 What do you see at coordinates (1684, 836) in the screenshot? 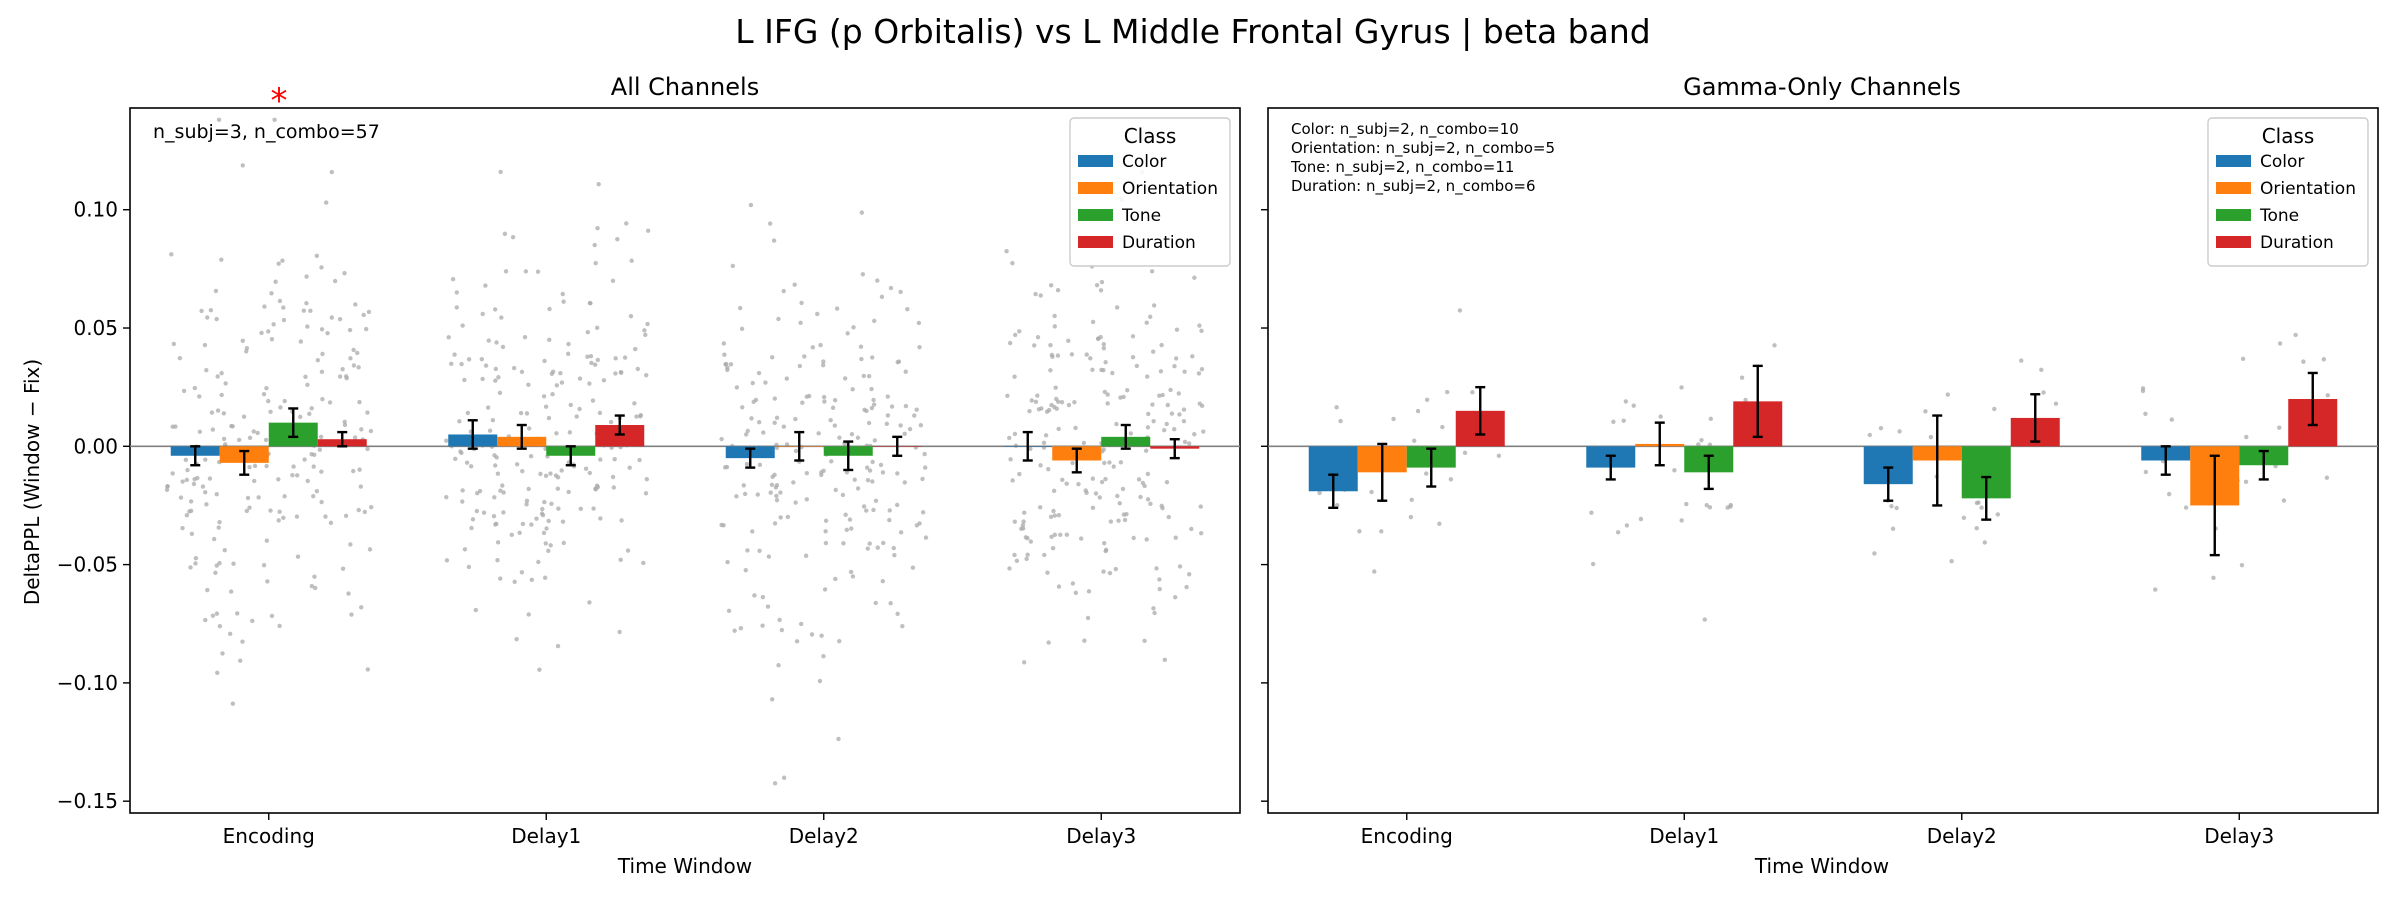
I see `x-tick-label-delay1: Delay1` at bounding box center [1684, 836].